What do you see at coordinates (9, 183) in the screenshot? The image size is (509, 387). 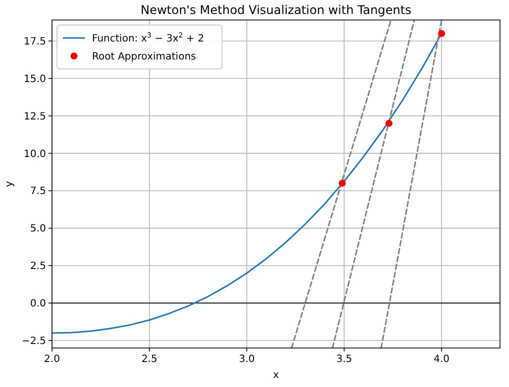 I see `y-axis-title: y` at bounding box center [9, 183].